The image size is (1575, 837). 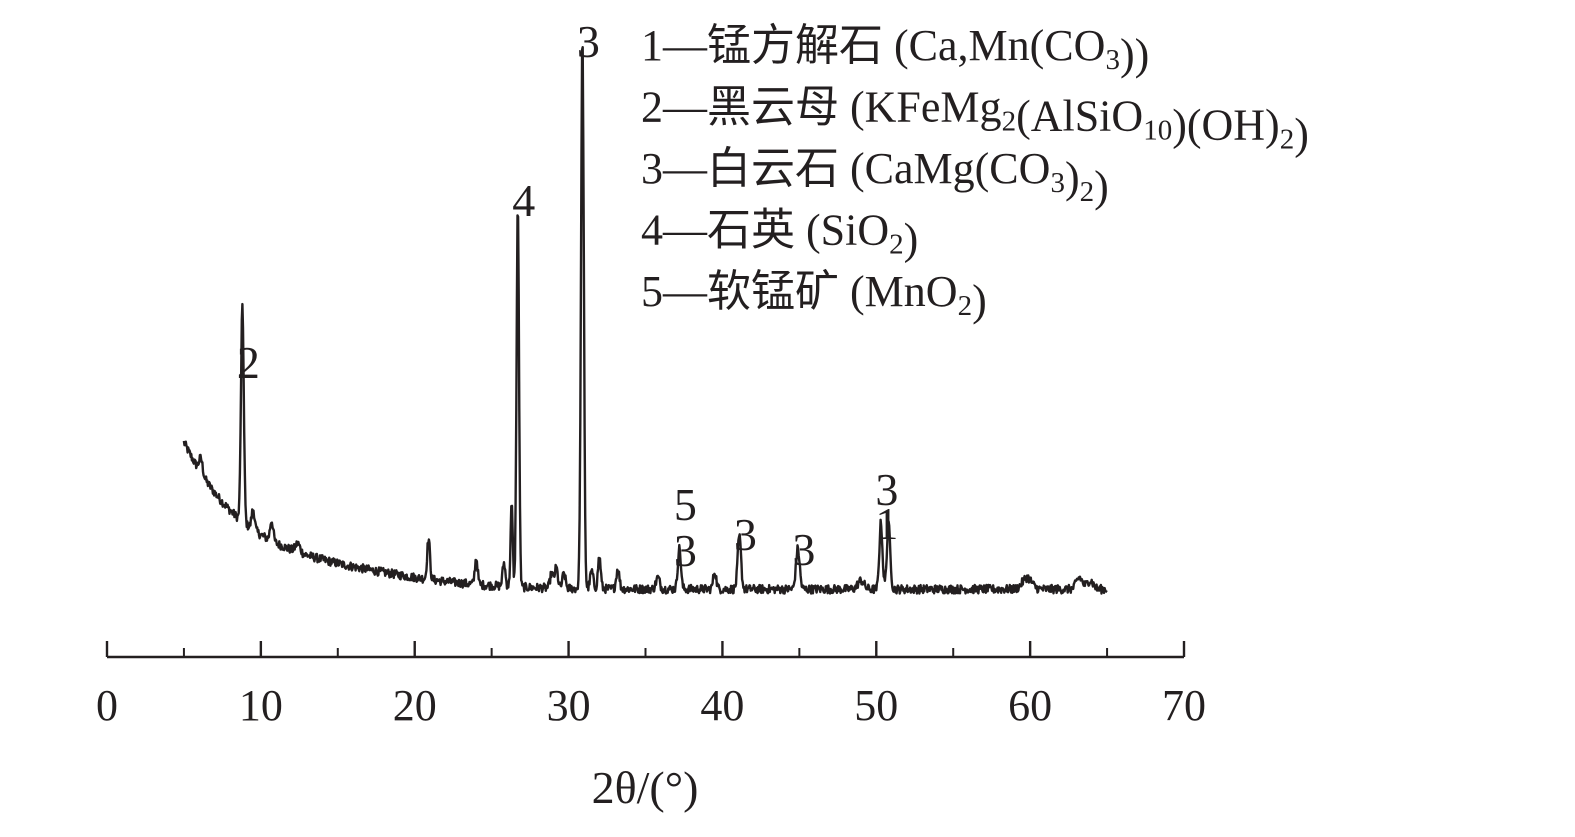 I want to click on x-axis-title: 2θ/(°), so click(x=645, y=787).